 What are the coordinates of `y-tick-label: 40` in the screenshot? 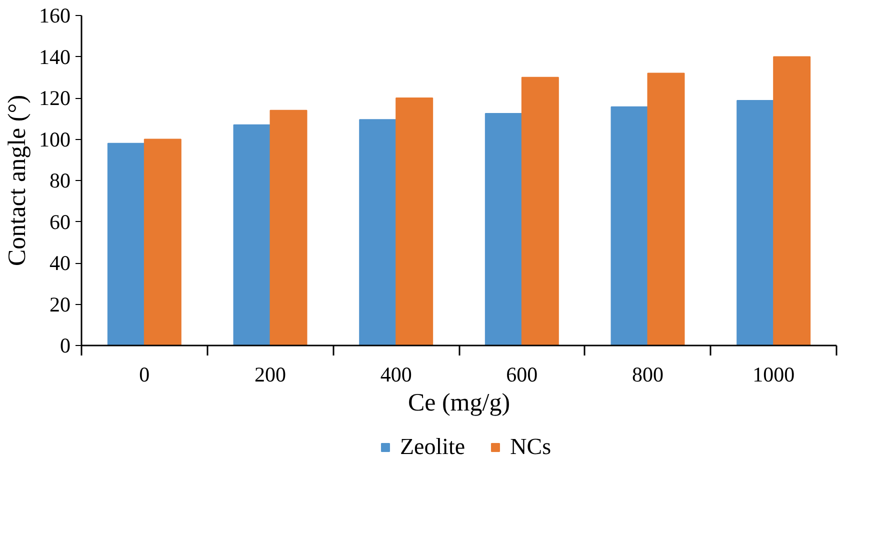 It's located at (60, 263).